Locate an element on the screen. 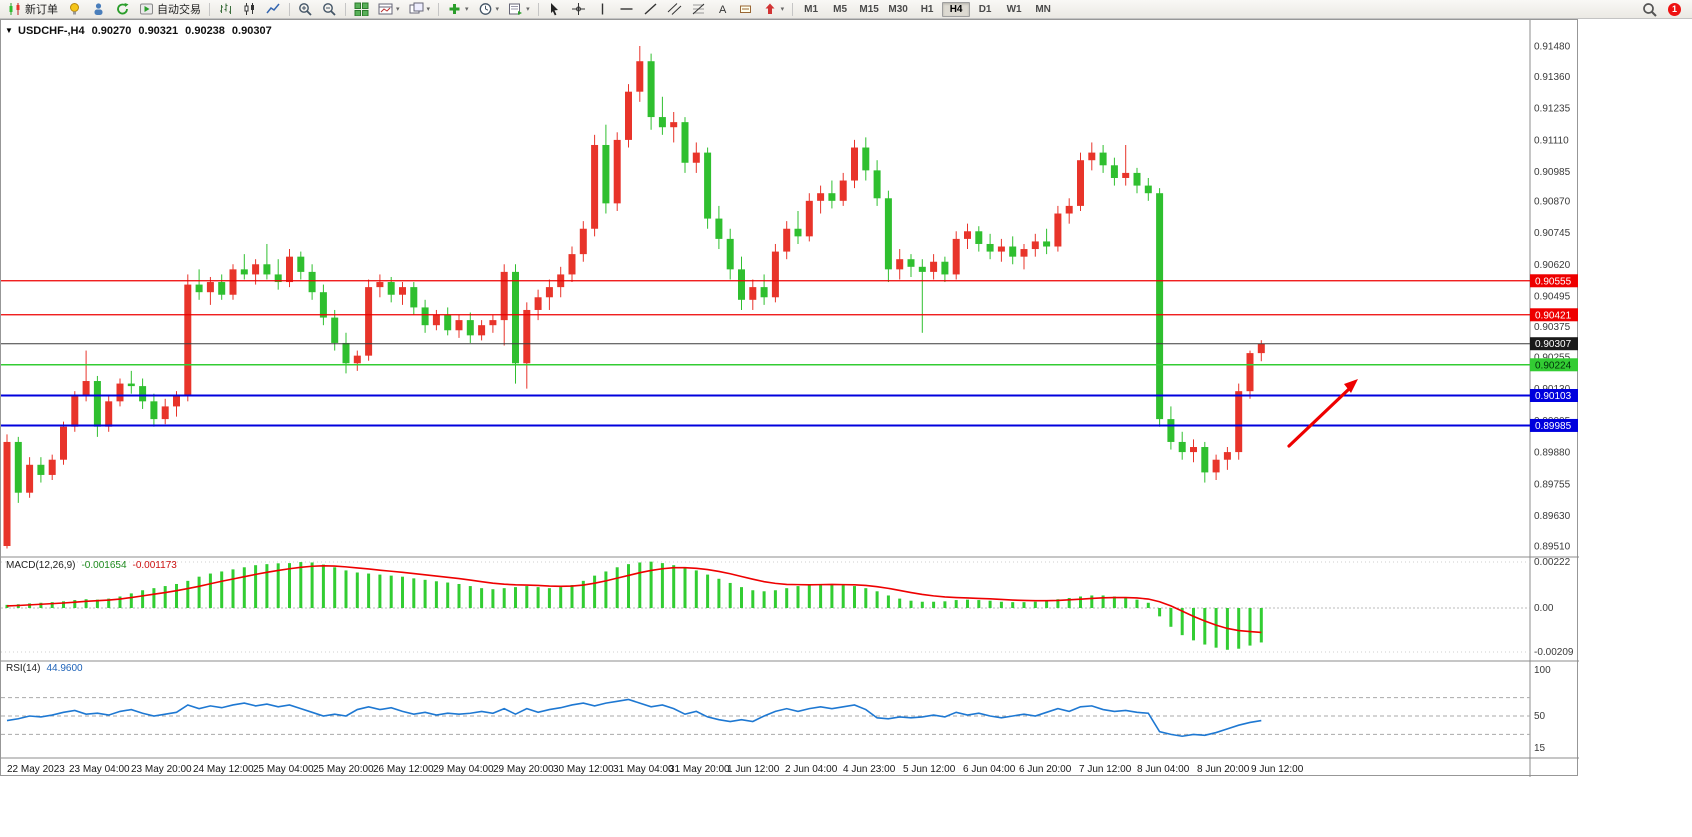  arrow-shape-icon is located at coordinates (770, 9).